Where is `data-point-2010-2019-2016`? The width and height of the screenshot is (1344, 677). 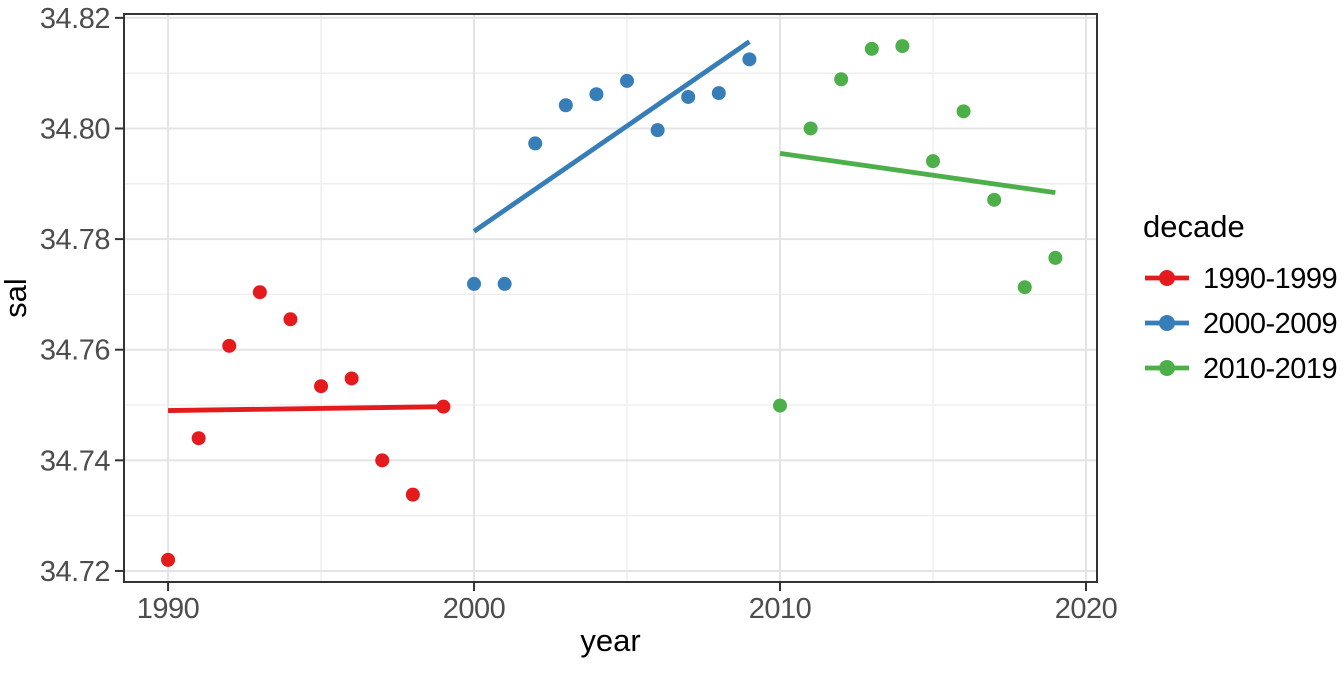 data-point-2010-2019-2016 is located at coordinates (963, 111).